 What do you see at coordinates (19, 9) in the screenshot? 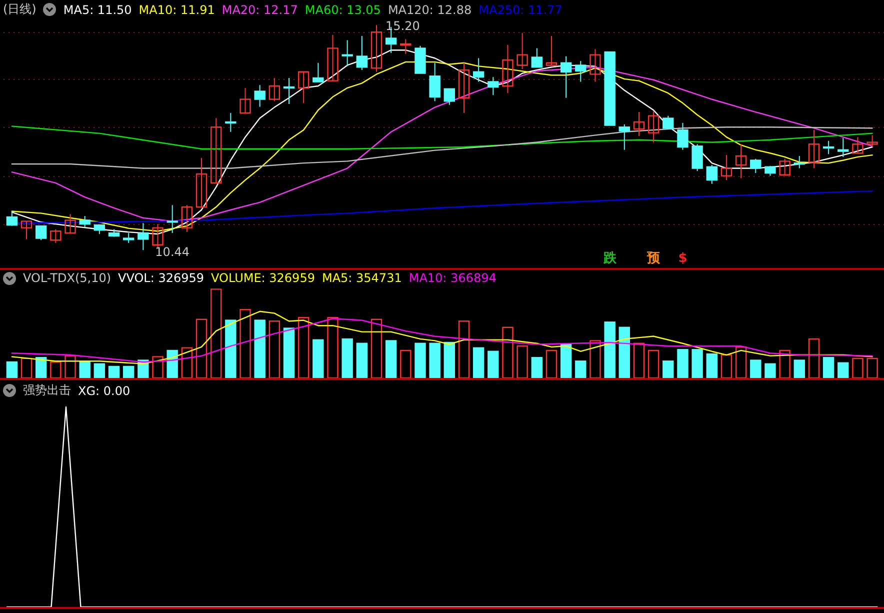
I see `chart-title: (日线)` at bounding box center [19, 9].